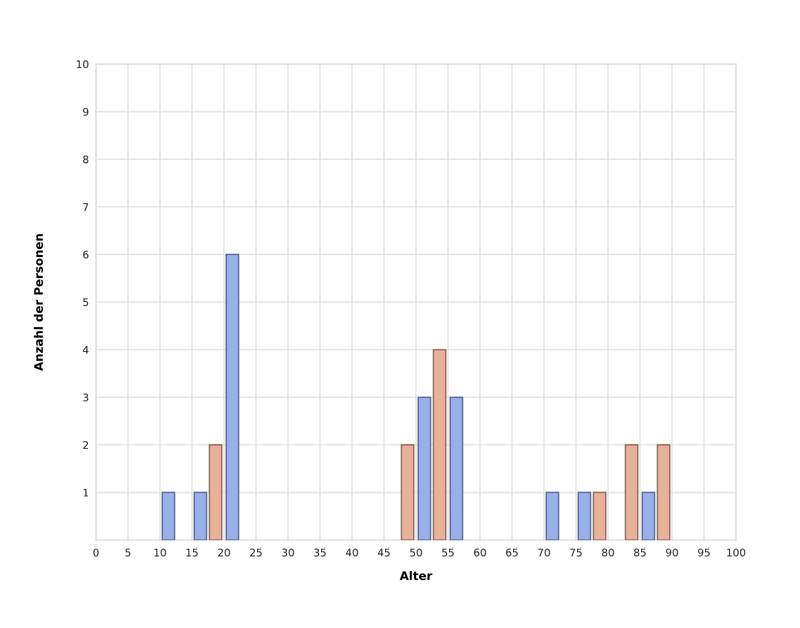 The width and height of the screenshot is (800, 628). I want to click on y-tick-label: 2, so click(85, 445).